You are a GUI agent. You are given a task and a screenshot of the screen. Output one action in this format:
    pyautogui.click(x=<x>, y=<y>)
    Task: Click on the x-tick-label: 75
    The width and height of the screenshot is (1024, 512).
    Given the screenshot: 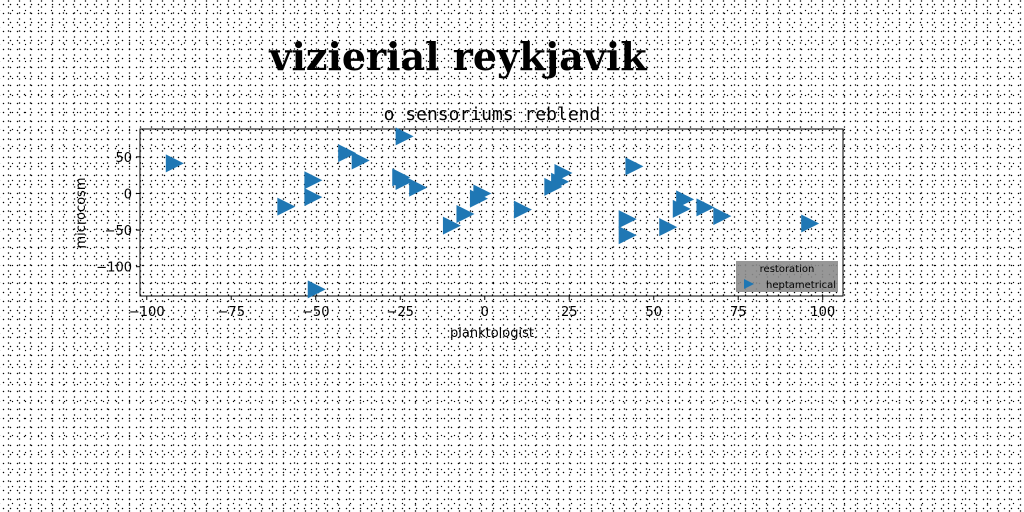 What is the action you would take?
    pyautogui.click(x=738, y=312)
    